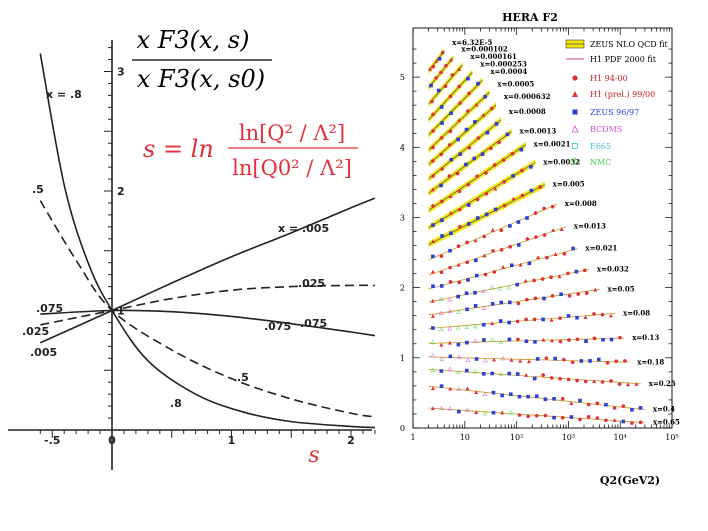 This screenshot has height=531, width=708. What do you see at coordinates (671, 437) in the screenshot?
I see `right-x-tick-label: 10⁵` at bounding box center [671, 437].